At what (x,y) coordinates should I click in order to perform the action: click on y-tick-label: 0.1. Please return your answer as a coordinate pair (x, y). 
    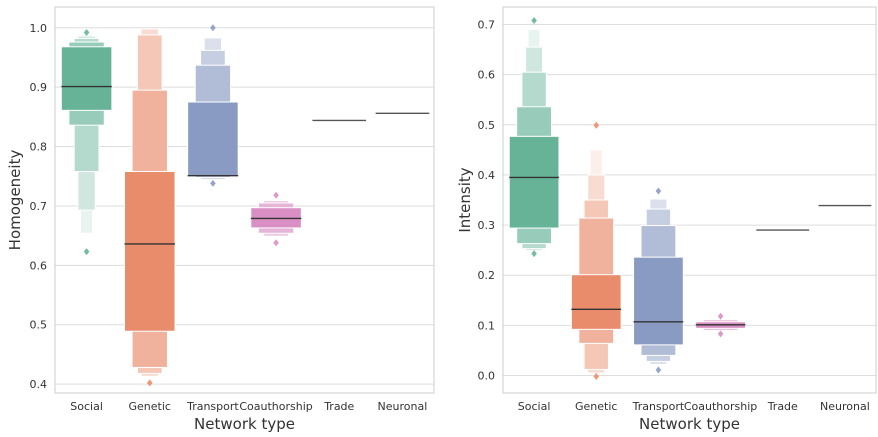
    Looking at the image, I should click on (487, 325).